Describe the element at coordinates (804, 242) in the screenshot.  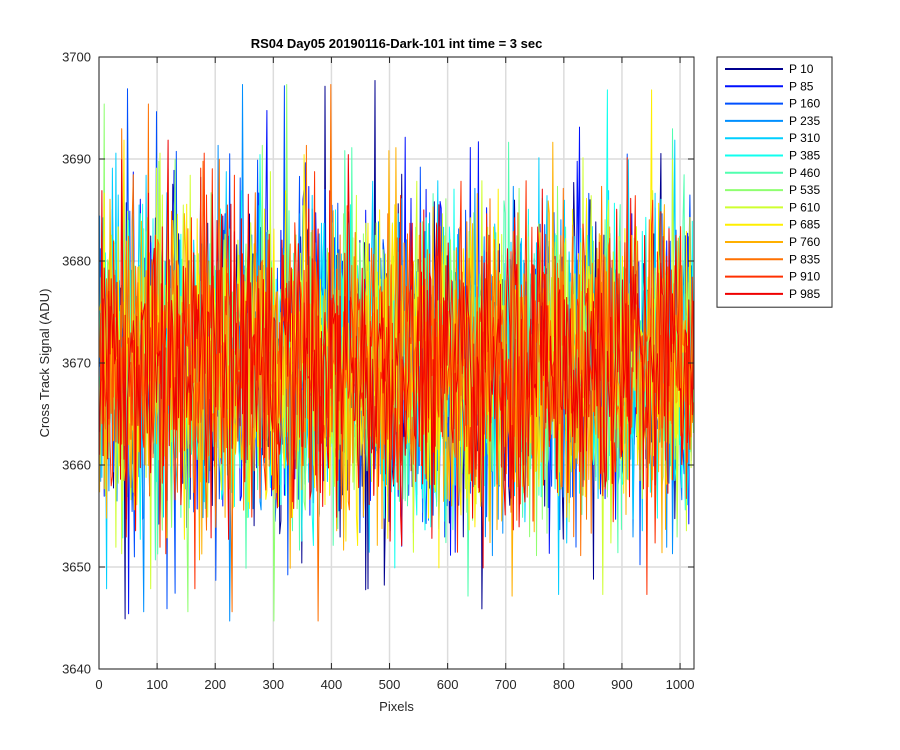
I see `legend-label: P 760` at that location.